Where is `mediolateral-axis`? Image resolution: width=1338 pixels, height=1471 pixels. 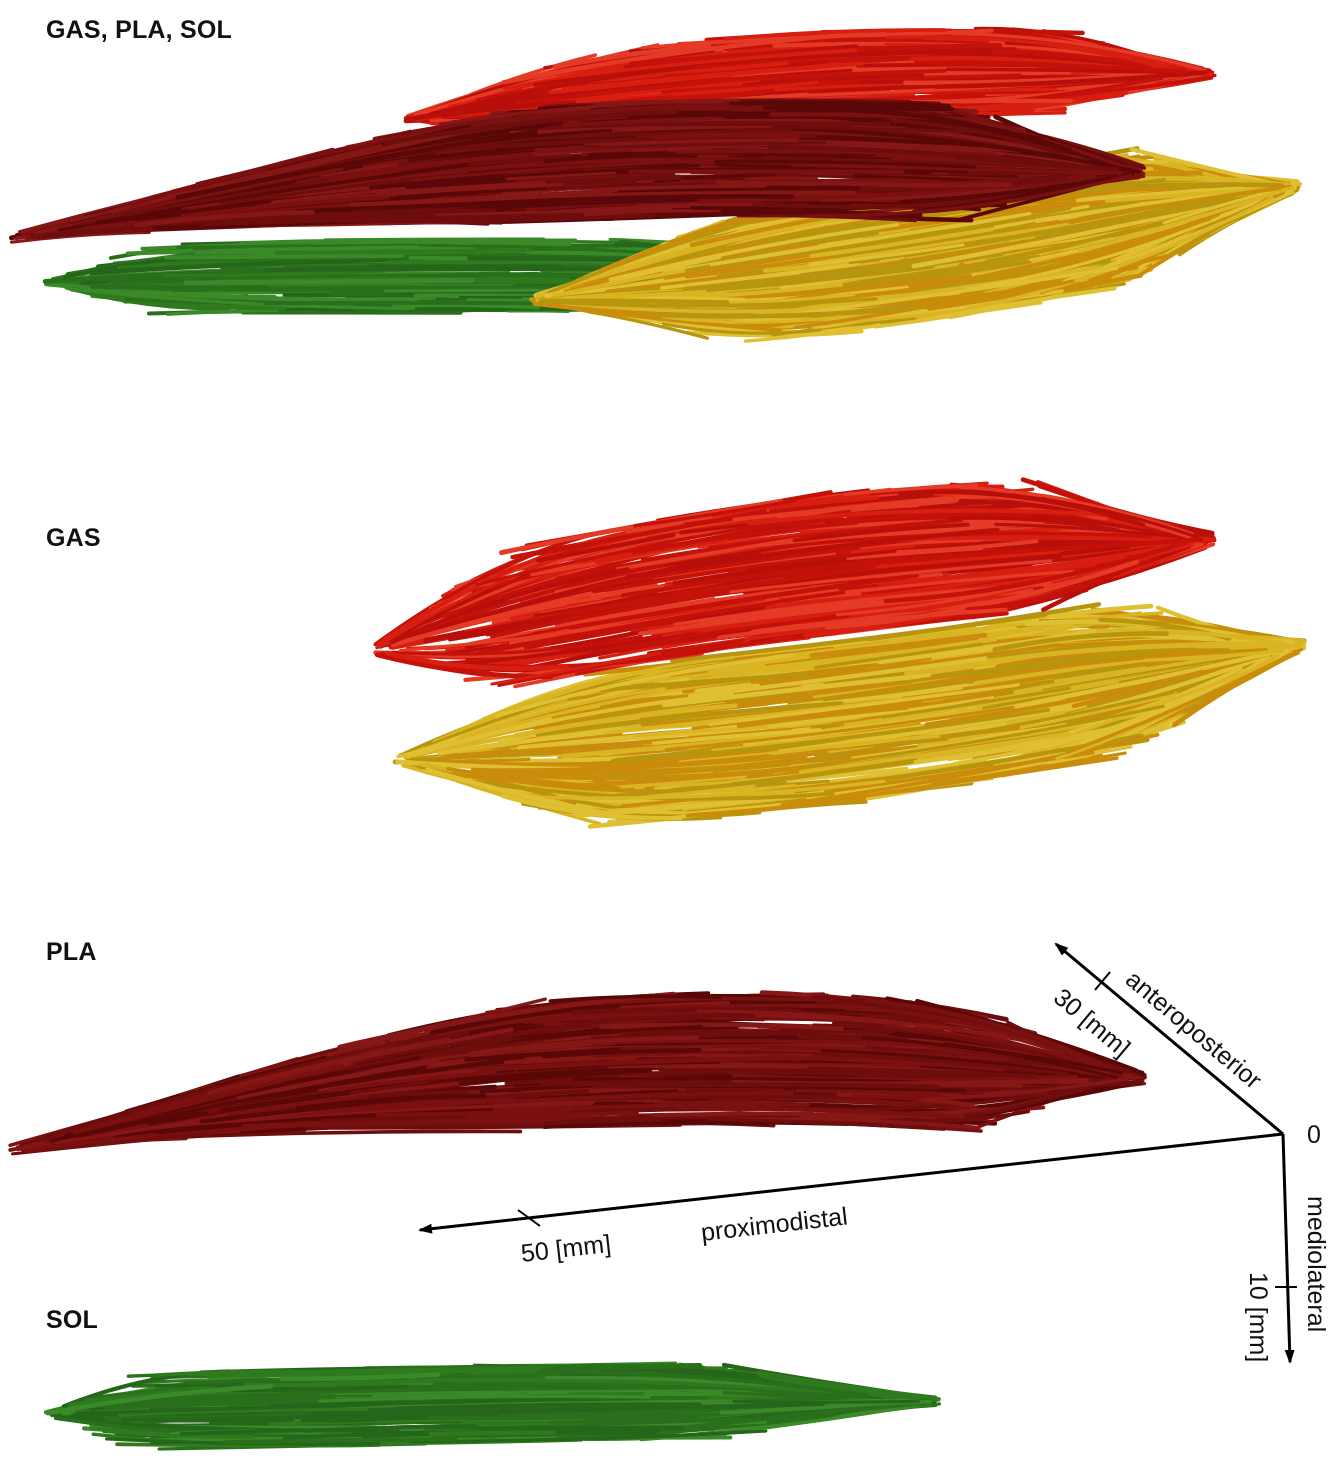
mediolateral-axis is located at coordinates (1288, 1248).